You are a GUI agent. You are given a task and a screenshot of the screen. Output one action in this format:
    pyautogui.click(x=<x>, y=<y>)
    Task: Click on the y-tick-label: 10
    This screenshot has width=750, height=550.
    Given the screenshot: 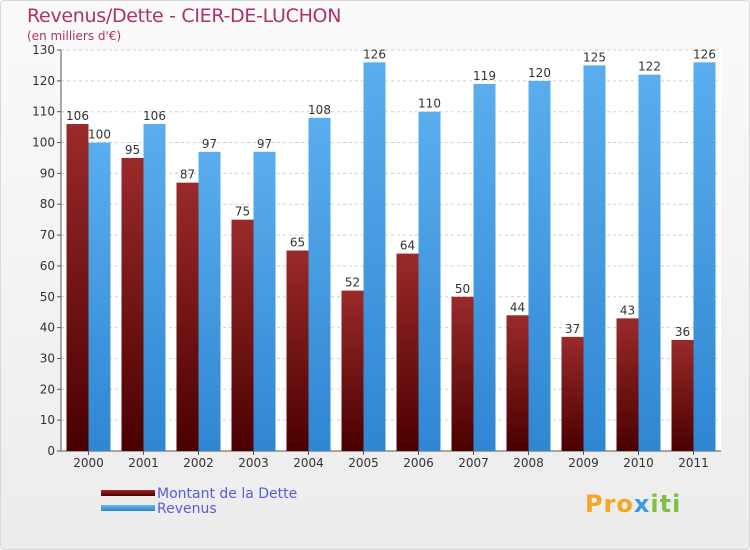 What is the action you would take?
    pyautogui.click(x=47, y=420)
    